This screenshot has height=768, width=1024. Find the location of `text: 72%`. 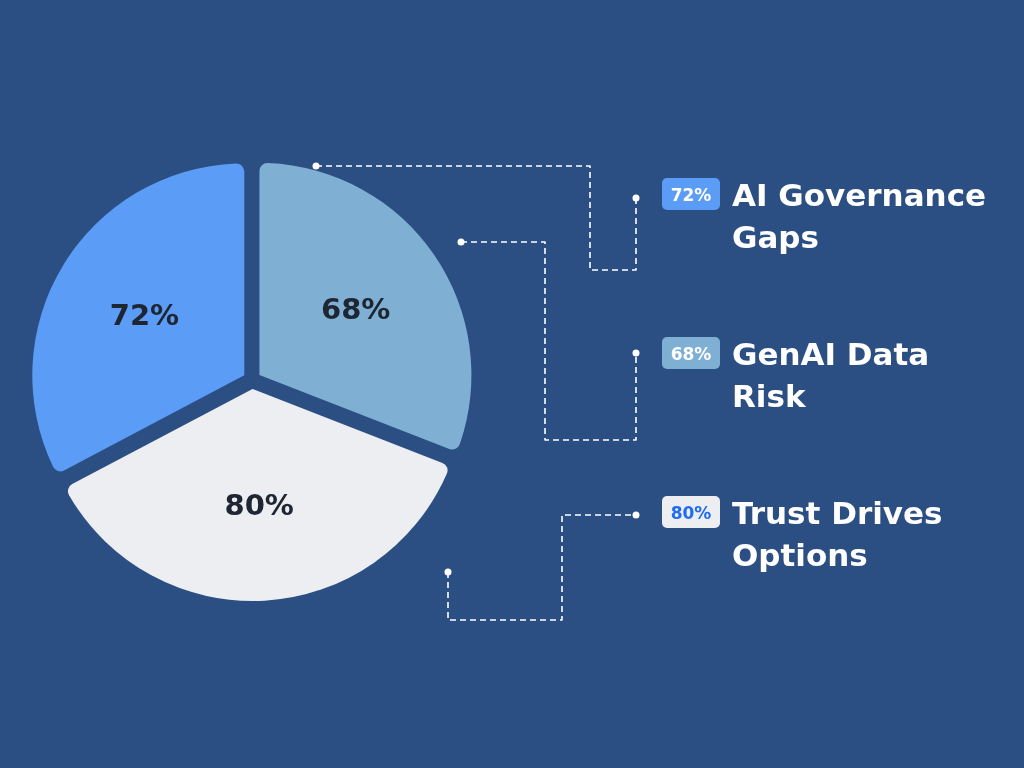

text: 72% is located at coordinates (691, 195).